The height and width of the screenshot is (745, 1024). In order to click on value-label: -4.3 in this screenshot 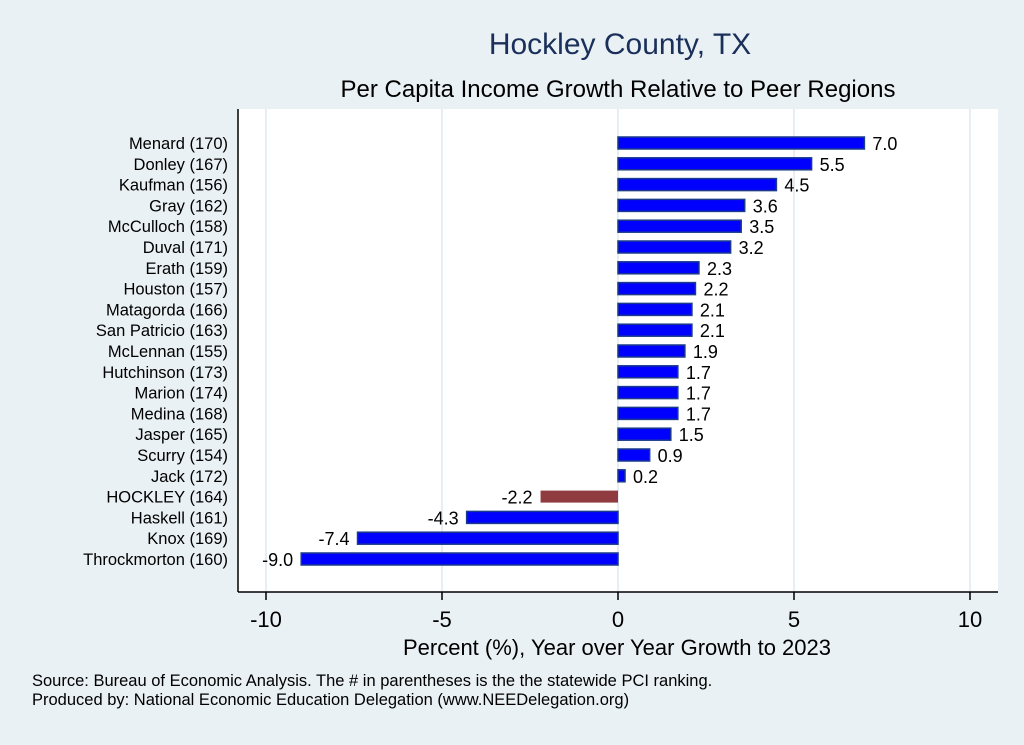, I will do `click(443, 518)`.